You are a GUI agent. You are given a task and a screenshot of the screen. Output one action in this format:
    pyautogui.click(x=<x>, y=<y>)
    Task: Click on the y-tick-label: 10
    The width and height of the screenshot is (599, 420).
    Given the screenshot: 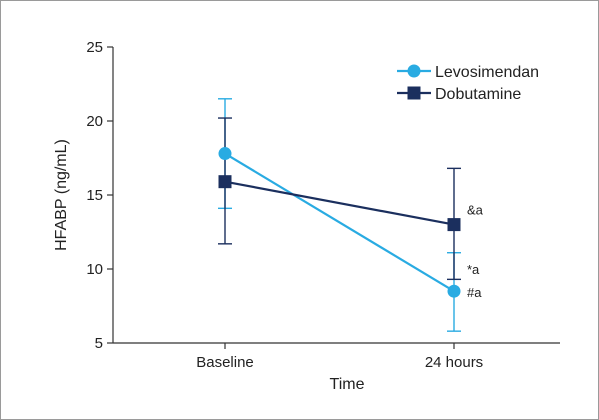 What is the action you would take?
    pyautogui.click(x=94, y=269)
    